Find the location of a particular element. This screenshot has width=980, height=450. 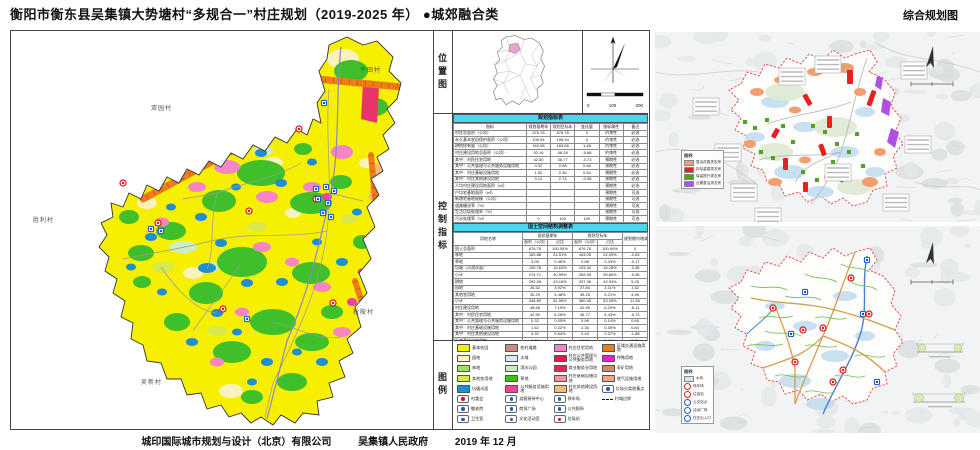

legend-item: 村庄公共管理与公共服务用地 is located at coordinates (576, 358).